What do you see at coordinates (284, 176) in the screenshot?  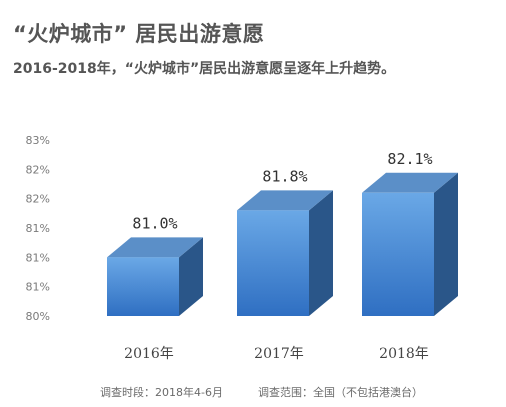 I see `data-label: 81.8%` at bounding box center [284, 176].